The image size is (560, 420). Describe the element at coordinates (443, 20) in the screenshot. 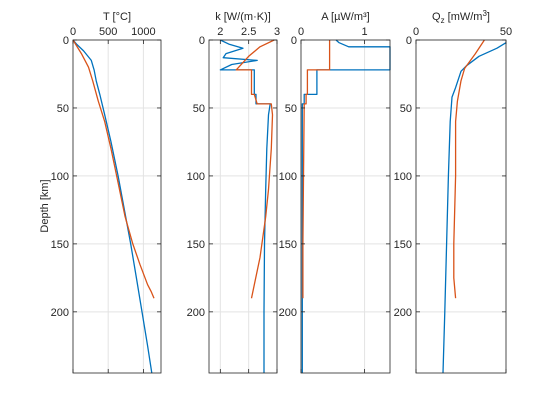

I see `panel-title-part-1: z` at that location.